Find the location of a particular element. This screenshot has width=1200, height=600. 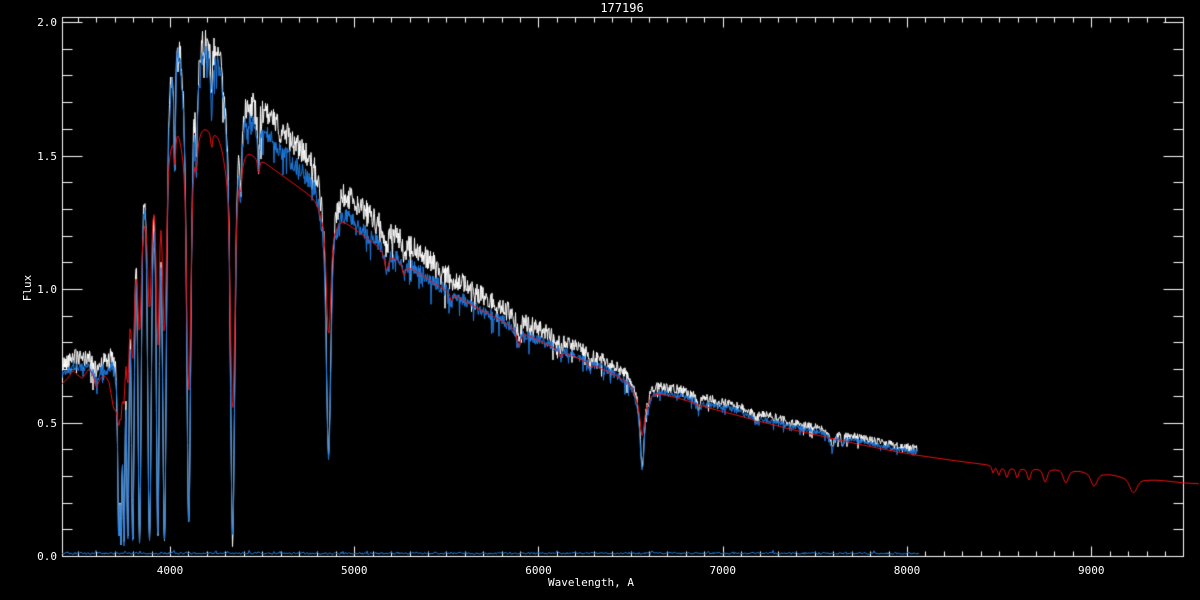

y-tick-label: 0.5 is located at coordinates (47, 423).